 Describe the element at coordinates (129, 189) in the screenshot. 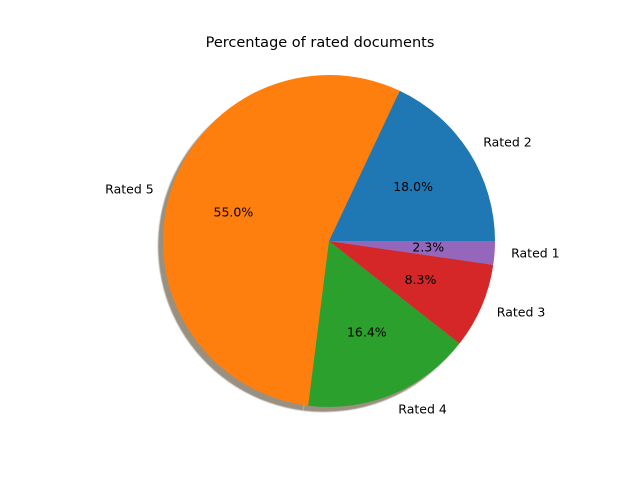

I see `slice-label-rated-5: Rated 5` at that location.